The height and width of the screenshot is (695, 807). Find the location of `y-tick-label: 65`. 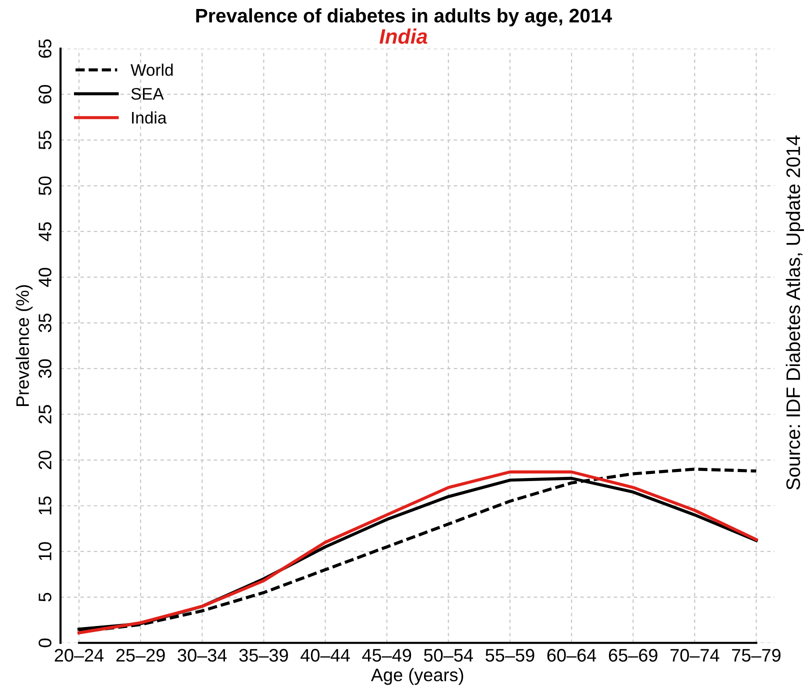

y-tick-label: 65 is located at coordinates (45, 48).